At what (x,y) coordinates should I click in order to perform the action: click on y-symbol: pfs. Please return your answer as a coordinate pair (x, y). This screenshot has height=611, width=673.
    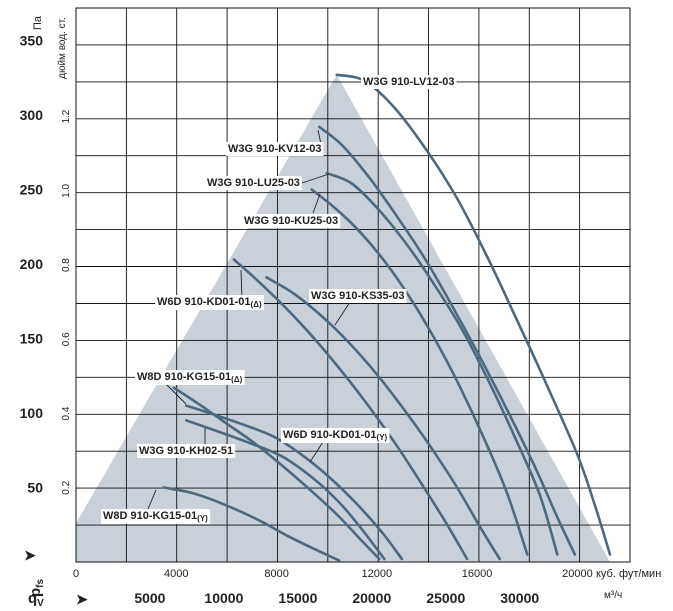
    Looking at the image, I should click on (36, 588).